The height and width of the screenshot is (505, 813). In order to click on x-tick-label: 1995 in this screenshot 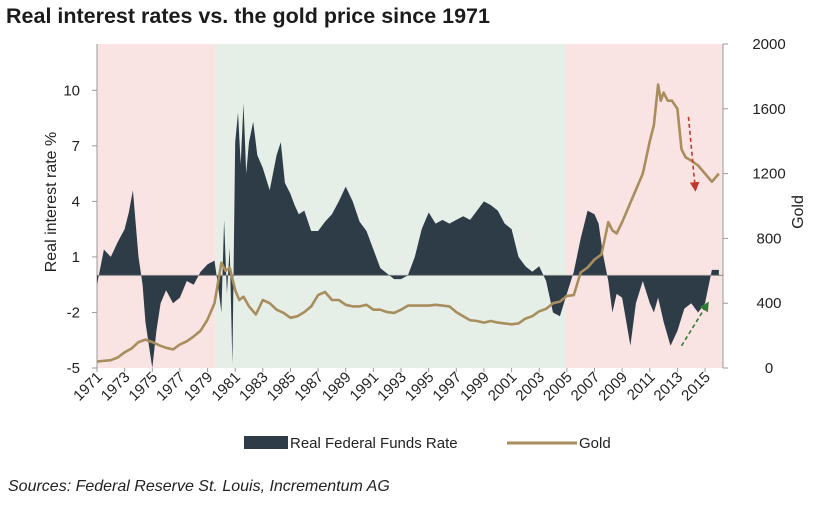, I will do `click(420, 387)`.